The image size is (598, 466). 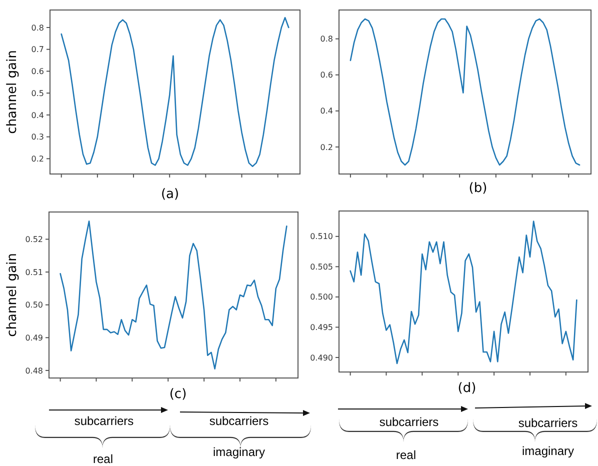 What do you see at coordinates (321, 237) in the screenshot?
I see `y-tick-label: 0.510` at bounding box center [321, 237].